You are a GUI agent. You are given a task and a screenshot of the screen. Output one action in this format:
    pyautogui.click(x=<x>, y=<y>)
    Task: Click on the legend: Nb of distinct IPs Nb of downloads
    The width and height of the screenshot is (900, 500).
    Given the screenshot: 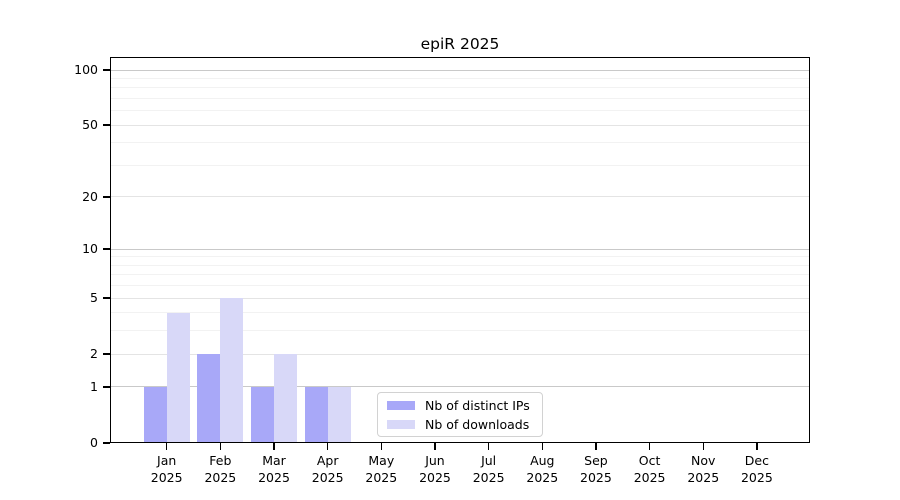 What is the action you would take?
    pyautogui.click(x=460, y=414)
    